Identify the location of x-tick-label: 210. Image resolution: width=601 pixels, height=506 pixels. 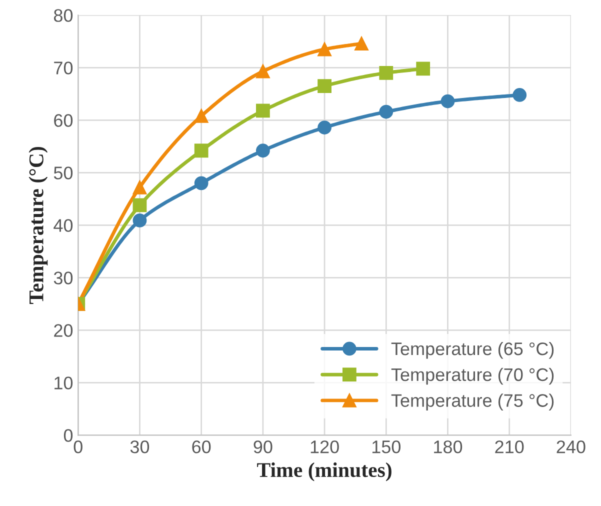
(509, 447).